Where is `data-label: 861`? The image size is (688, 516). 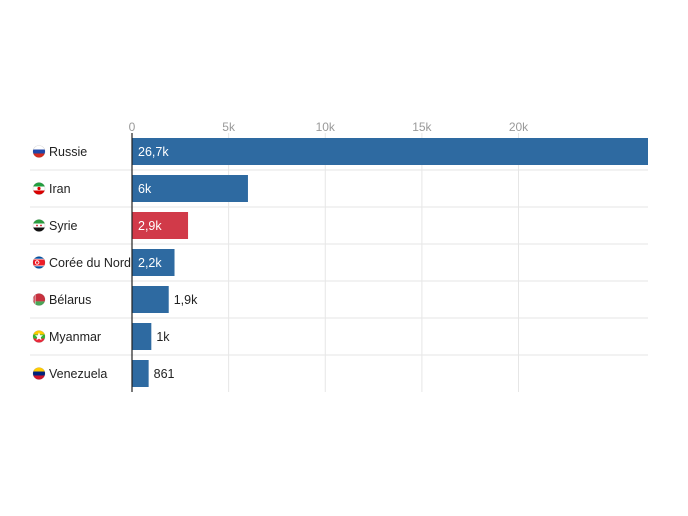
data-label: 861 is located at coordinates (164, 374).